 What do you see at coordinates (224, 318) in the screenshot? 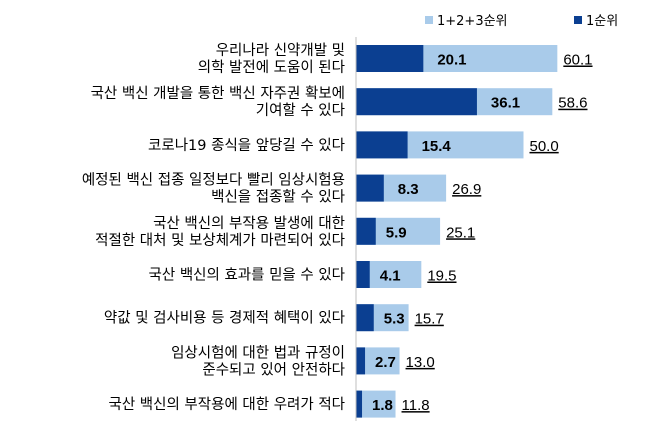
I see `category-label: 약값 및 검사비용 등 경제적 혜택이 있다` at bounding box center [224, 318].